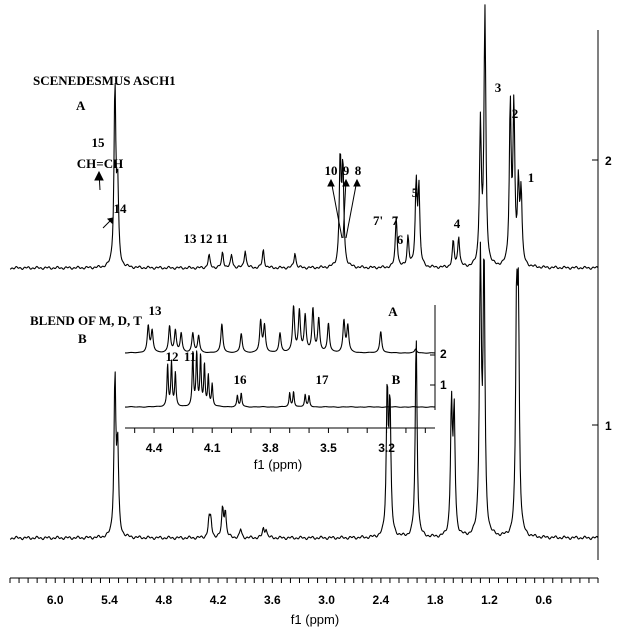 The width and height of the screenshot is (628, 638). I want to click on peak-label-3: 3, so click(498, 87).